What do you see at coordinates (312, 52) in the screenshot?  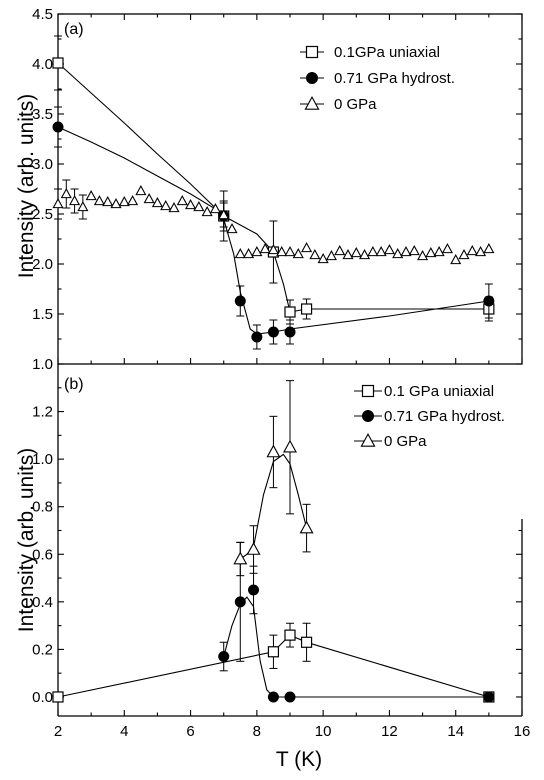 I see `panel-a-legend-0-square-marker` at bounding box center [312, 52].